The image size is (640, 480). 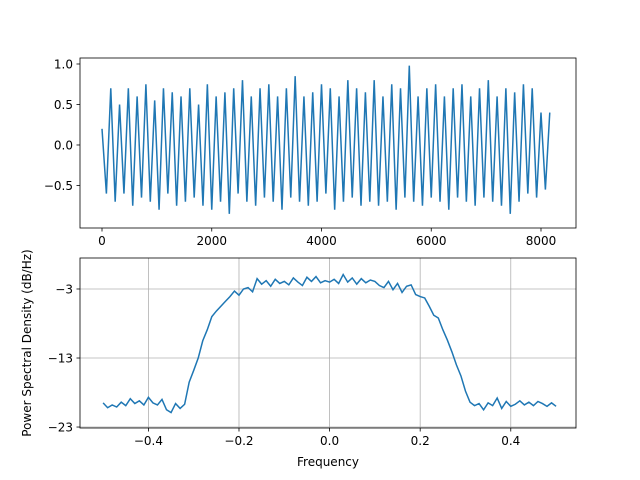 What do you see at coordinates (64, 289) in the screenshot?
I see `y-tick-label: −3` at bounding box center [64, 289].